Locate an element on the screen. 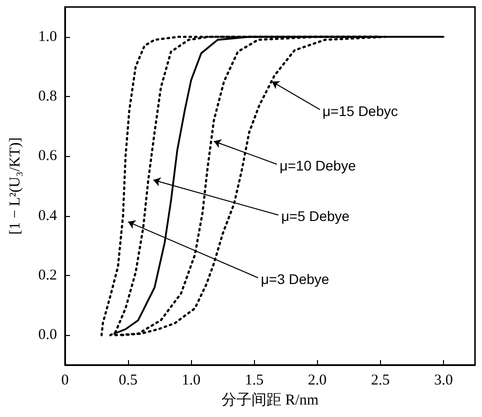  x-tick-label: 2.0 is located at coordinates (317, 380).